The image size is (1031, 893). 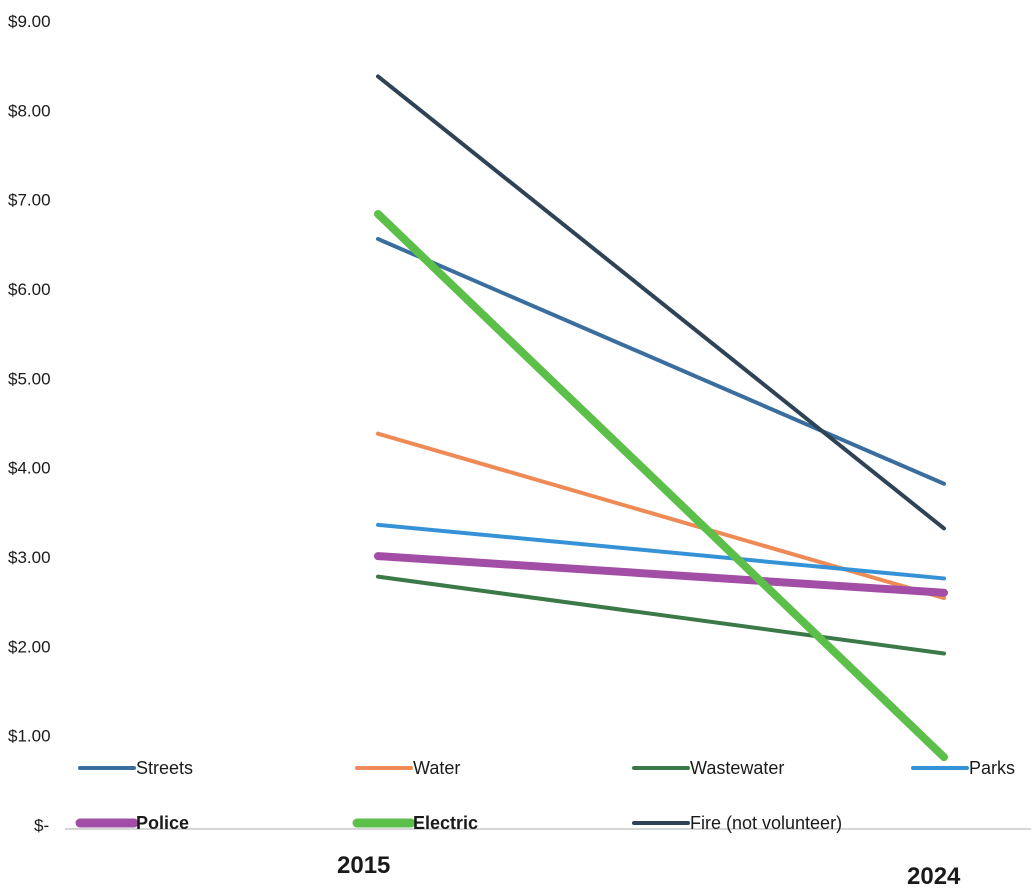 What do you see at coordinates (41, 825) in the screenshot?
I see `y-tick-label: $-` at bounding box center [41, 825].